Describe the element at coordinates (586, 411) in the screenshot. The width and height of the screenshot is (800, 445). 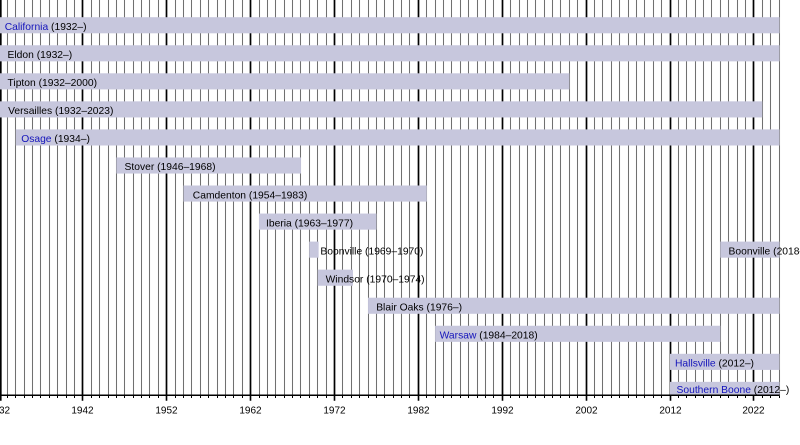
I see `svg-text: 2002` at that location.